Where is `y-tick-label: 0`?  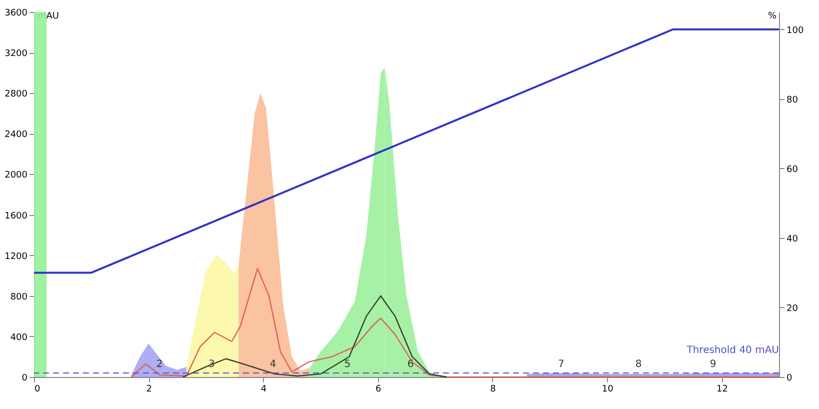
y-tick-label: 0 is located at coordinates (25, 379).